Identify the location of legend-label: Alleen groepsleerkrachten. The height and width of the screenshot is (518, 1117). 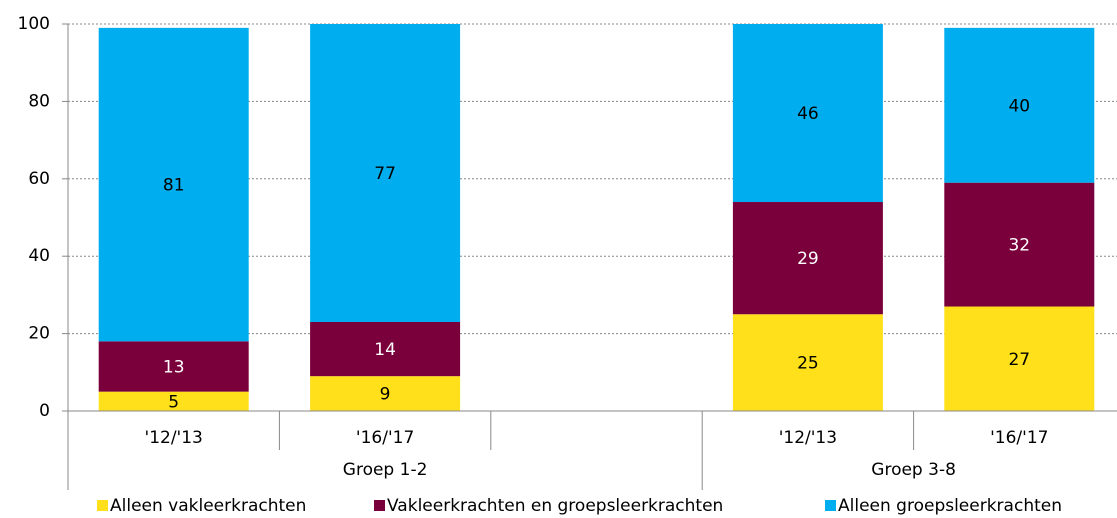
(950, 506).